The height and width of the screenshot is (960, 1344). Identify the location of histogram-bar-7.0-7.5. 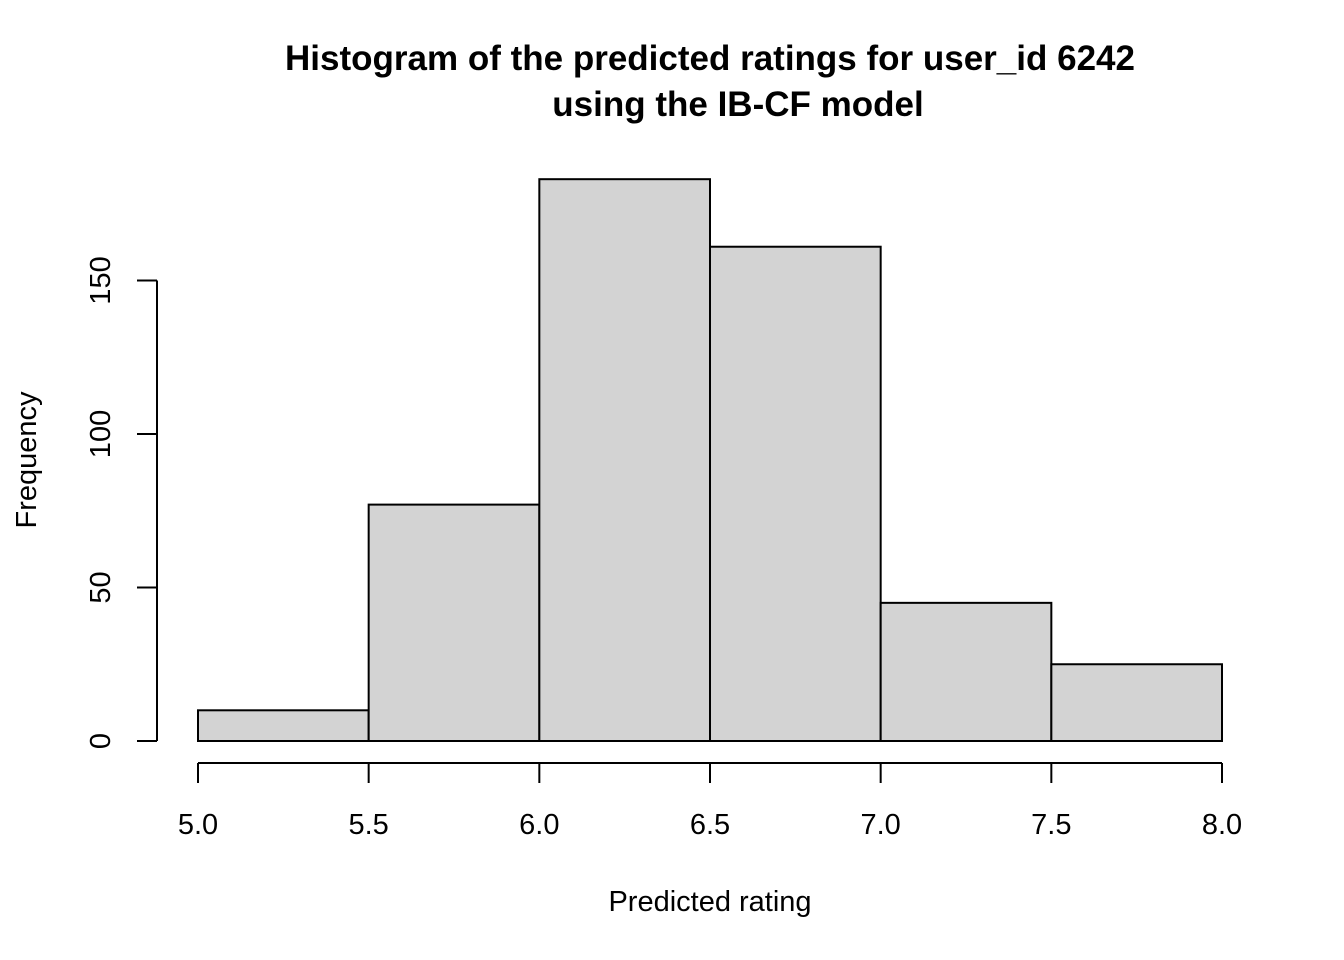
(966, 671).